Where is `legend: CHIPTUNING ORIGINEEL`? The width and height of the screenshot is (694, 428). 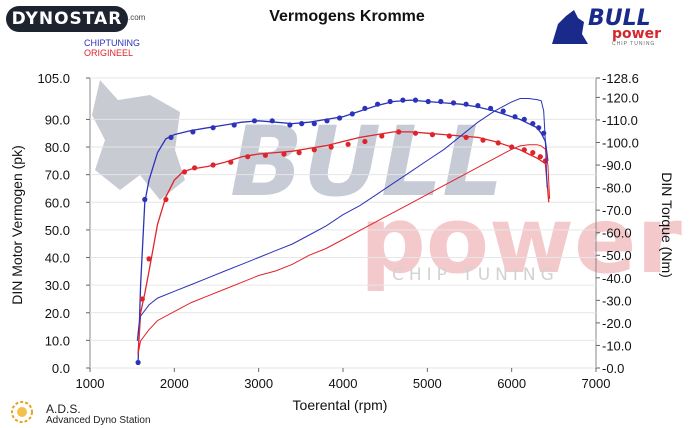
legend: CHIPTUNING ORIGINEEL is located at coordinates (112, 48).